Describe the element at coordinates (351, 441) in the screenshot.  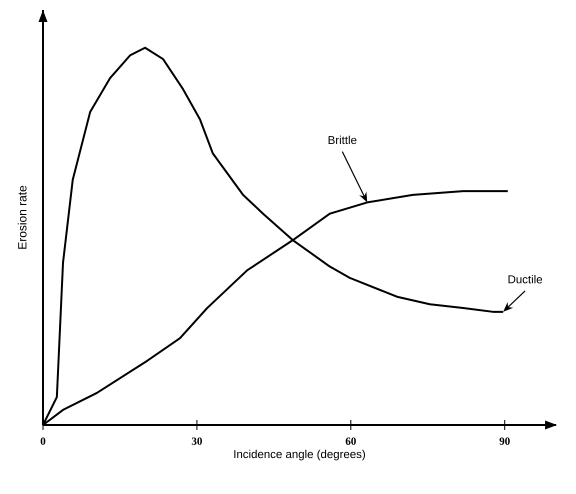
I see `x-tick-label: 60` at that location.